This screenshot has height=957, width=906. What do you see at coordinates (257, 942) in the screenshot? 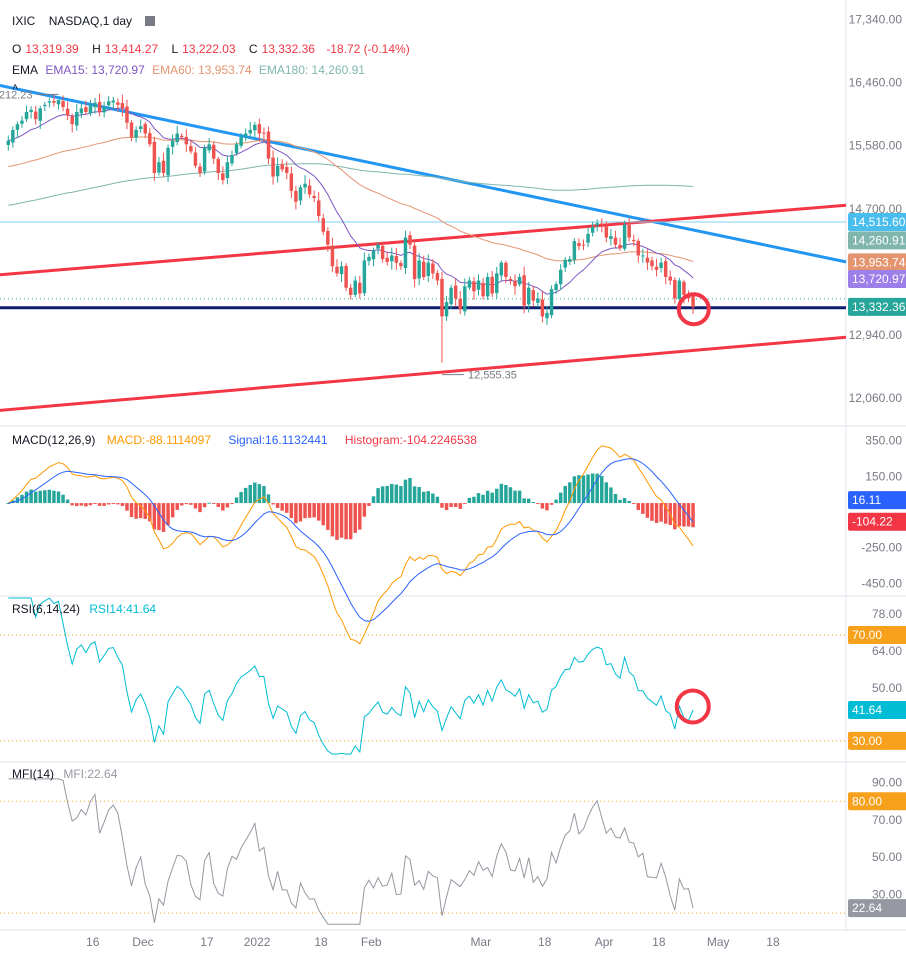
I see `time-tick-label: 2022` at bounding box center [257, 942].